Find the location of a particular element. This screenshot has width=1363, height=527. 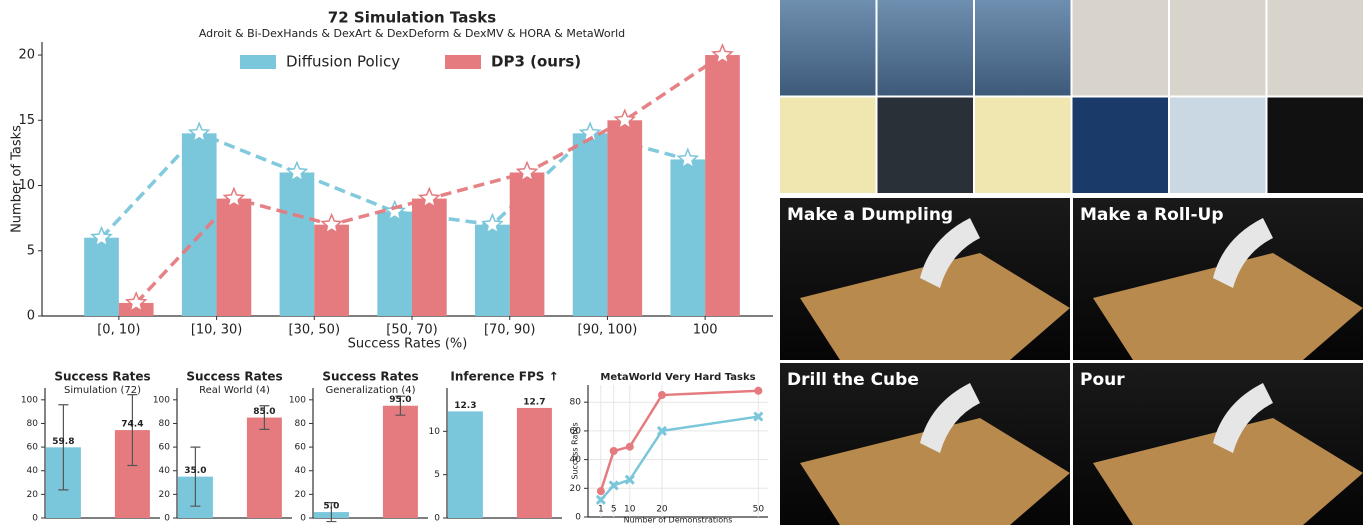

value-label: 95.0 is located at coordinates (400, 400).